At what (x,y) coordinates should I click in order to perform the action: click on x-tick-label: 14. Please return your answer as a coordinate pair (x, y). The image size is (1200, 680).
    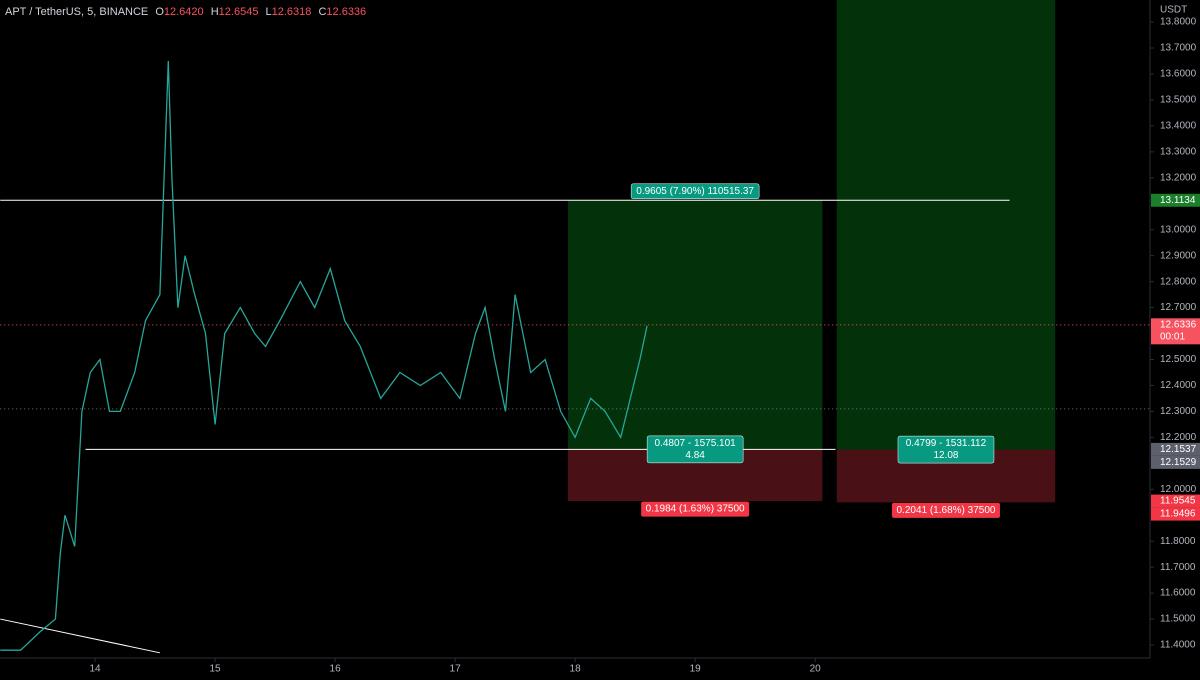
    Looking at the image, I should click on (95, 669).